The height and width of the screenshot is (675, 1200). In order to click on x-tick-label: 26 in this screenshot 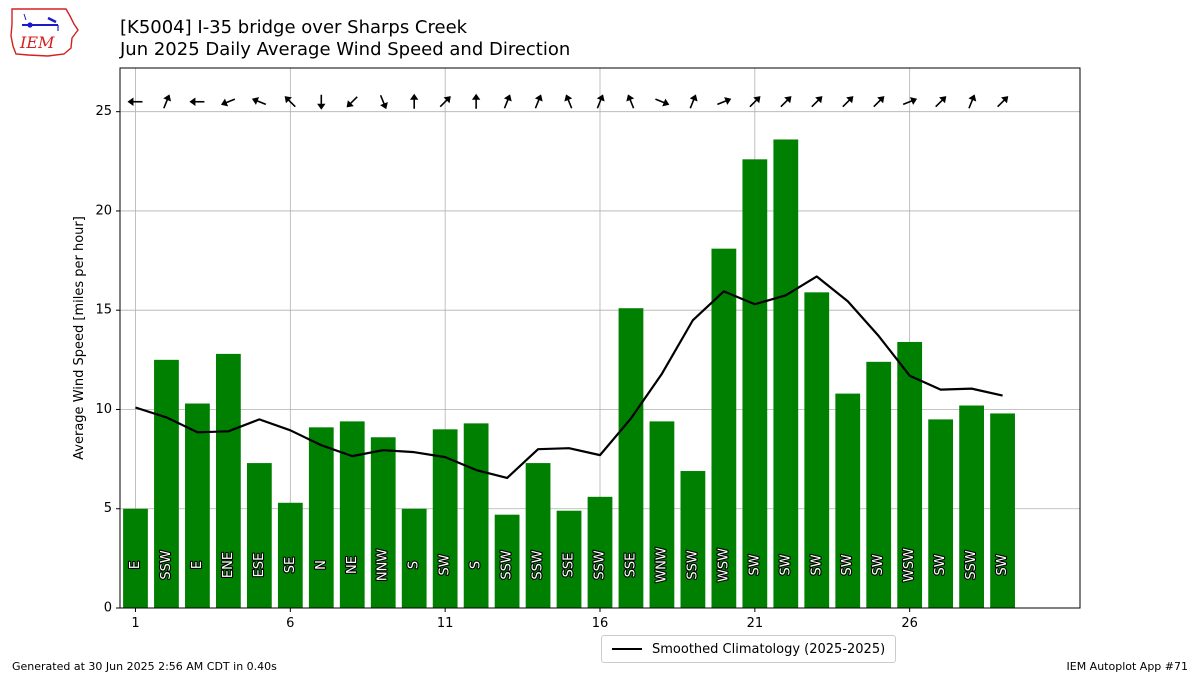, I will do `click(909, 623)`.